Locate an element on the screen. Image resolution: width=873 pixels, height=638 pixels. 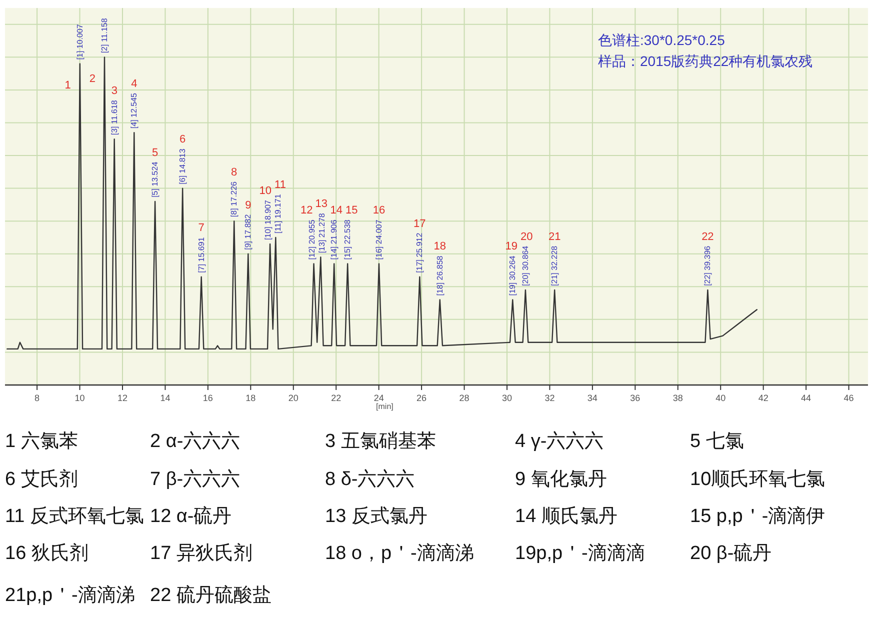
peak-number: 20 is located at coordinates (526, 236).